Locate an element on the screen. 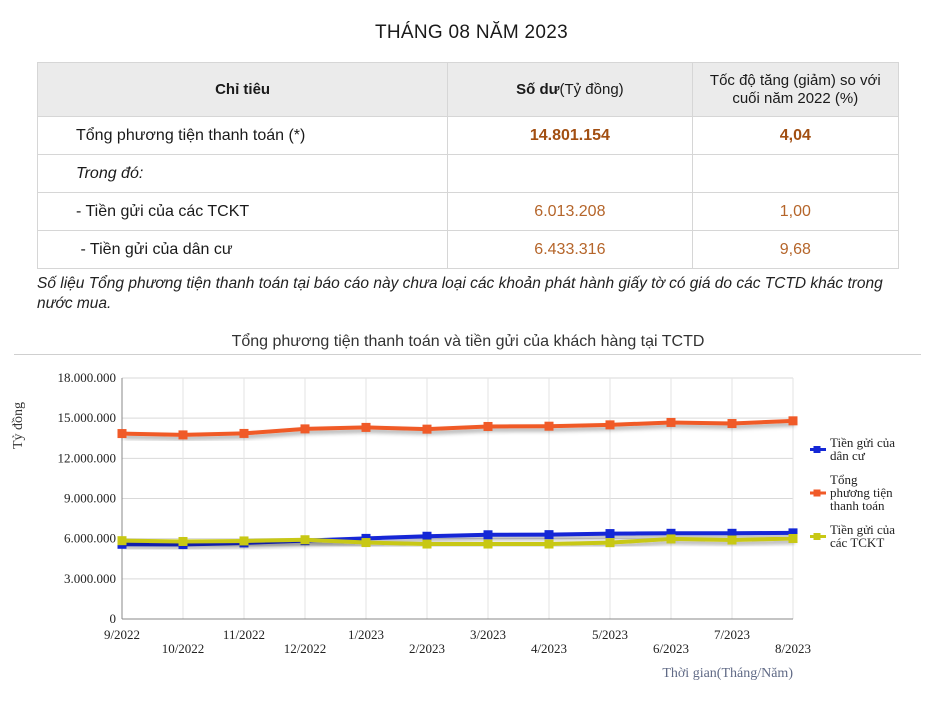 The height and width of the screenshot is (712, 943). y-tick-label: 15.000.000 is located at coordinates (87, 417).